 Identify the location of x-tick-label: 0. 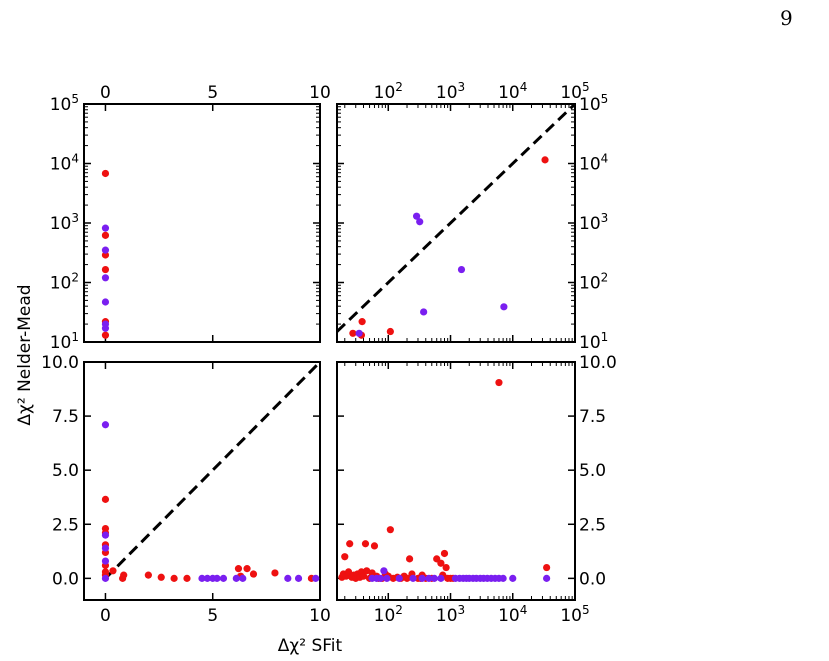
(105, 93).